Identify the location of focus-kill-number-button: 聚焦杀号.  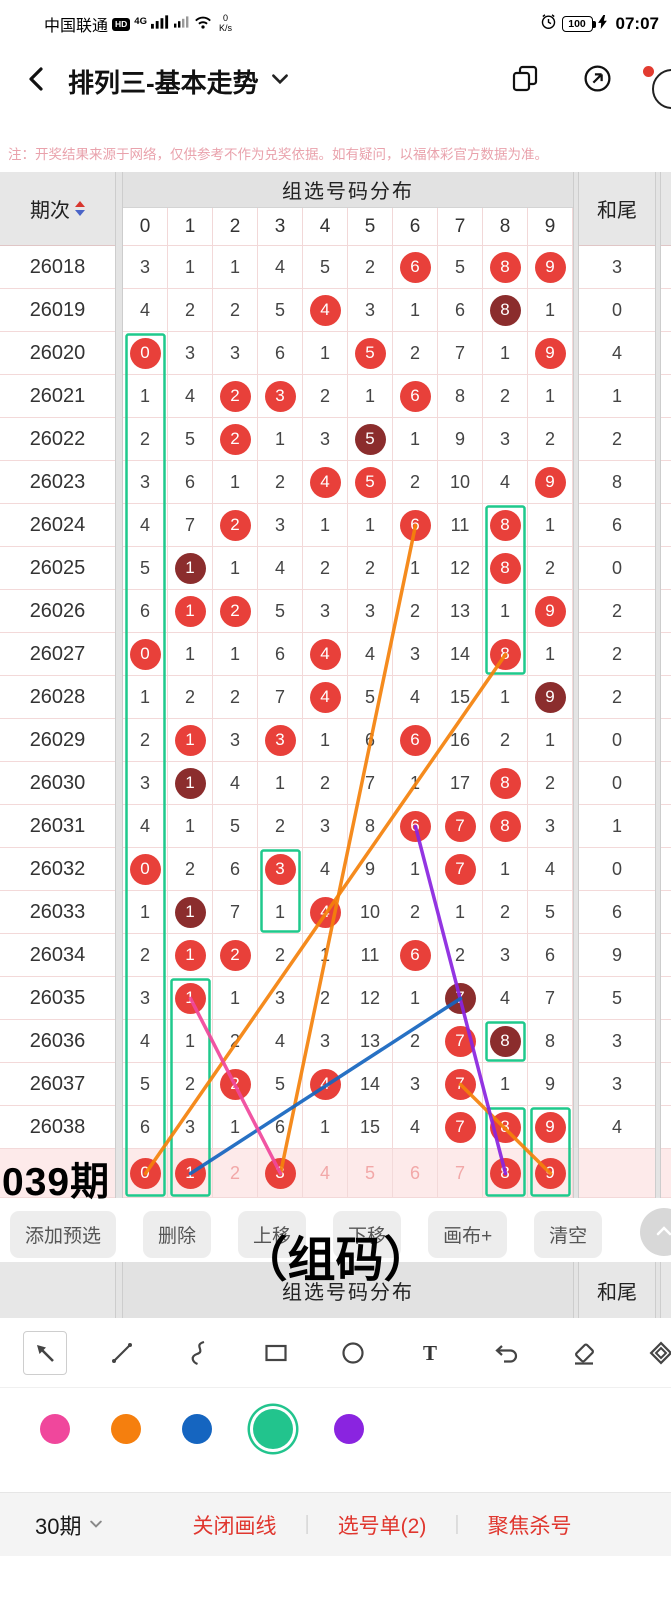
(529, 1526).